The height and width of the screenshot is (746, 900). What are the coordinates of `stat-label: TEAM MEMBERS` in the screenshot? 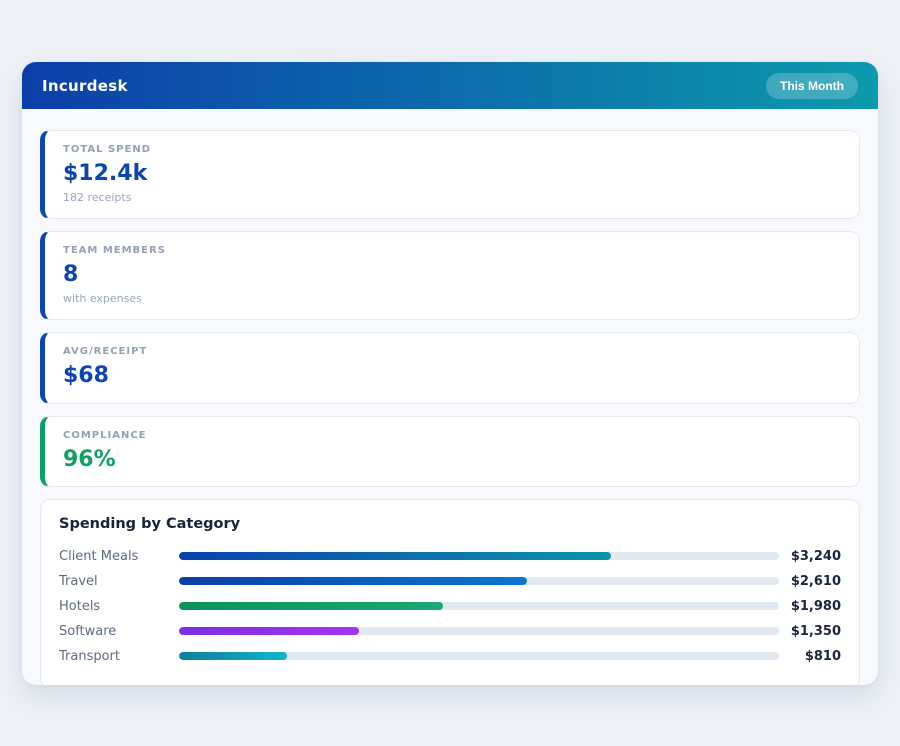 It's located at (114, 251).